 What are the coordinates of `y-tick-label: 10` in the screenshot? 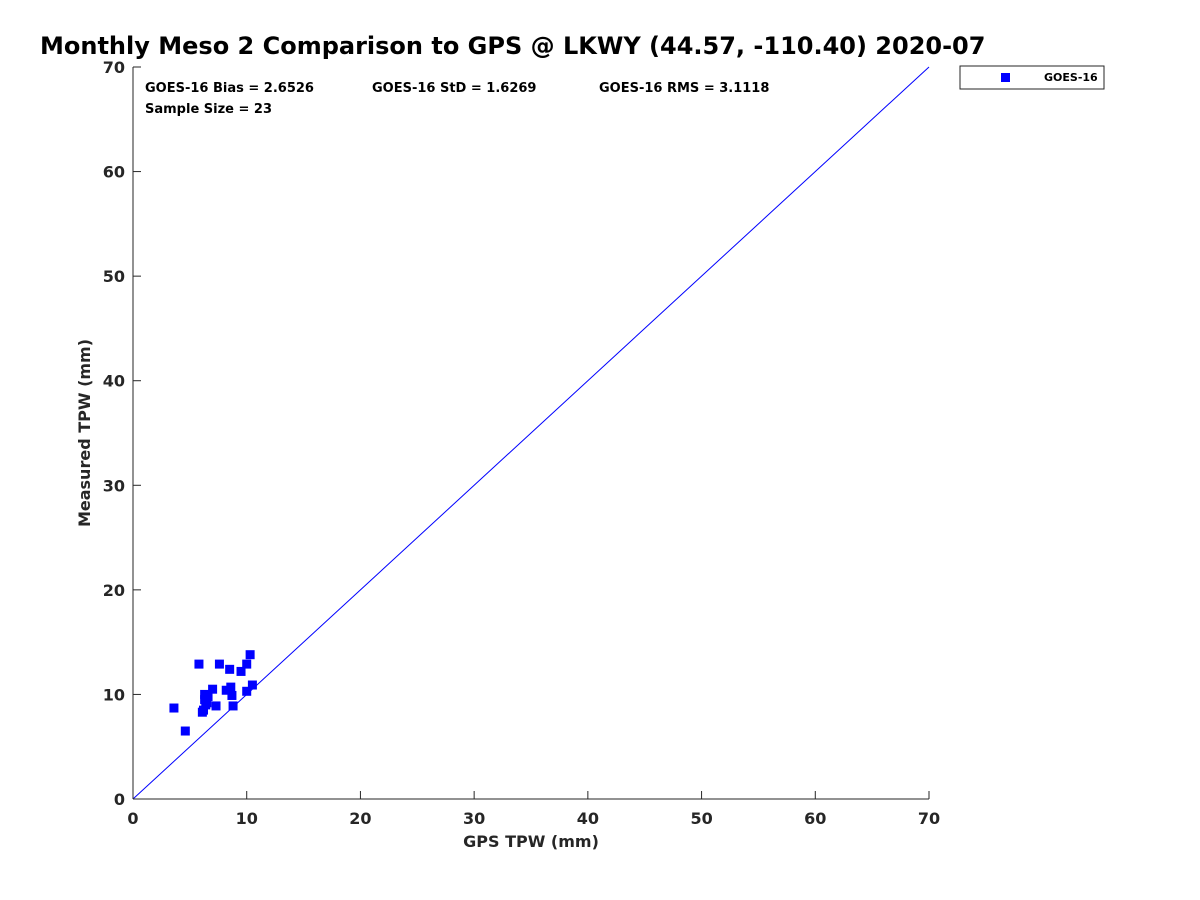 It's located at (114, 694).